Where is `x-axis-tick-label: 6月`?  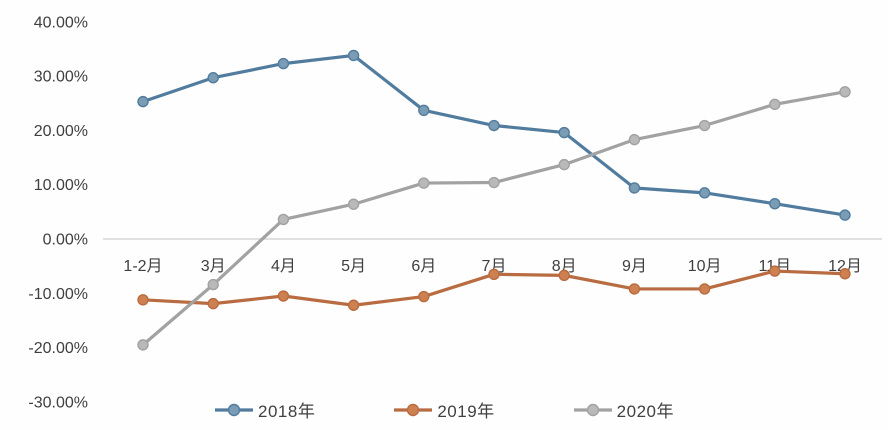
x-axis-tick-label: 6月 is located at coordinates (423, 266).